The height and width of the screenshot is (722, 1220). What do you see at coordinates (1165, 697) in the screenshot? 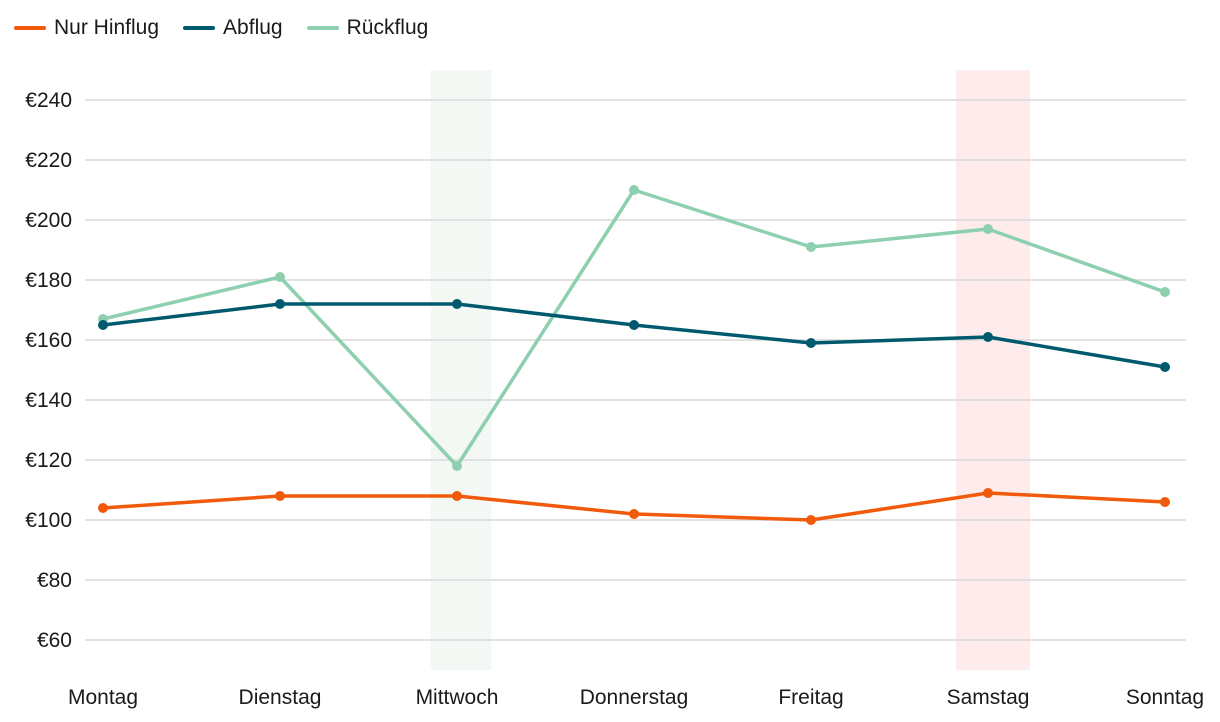
I see `x-tick-label-sonntag: Sonntag` at bounding box center [1165, 697].